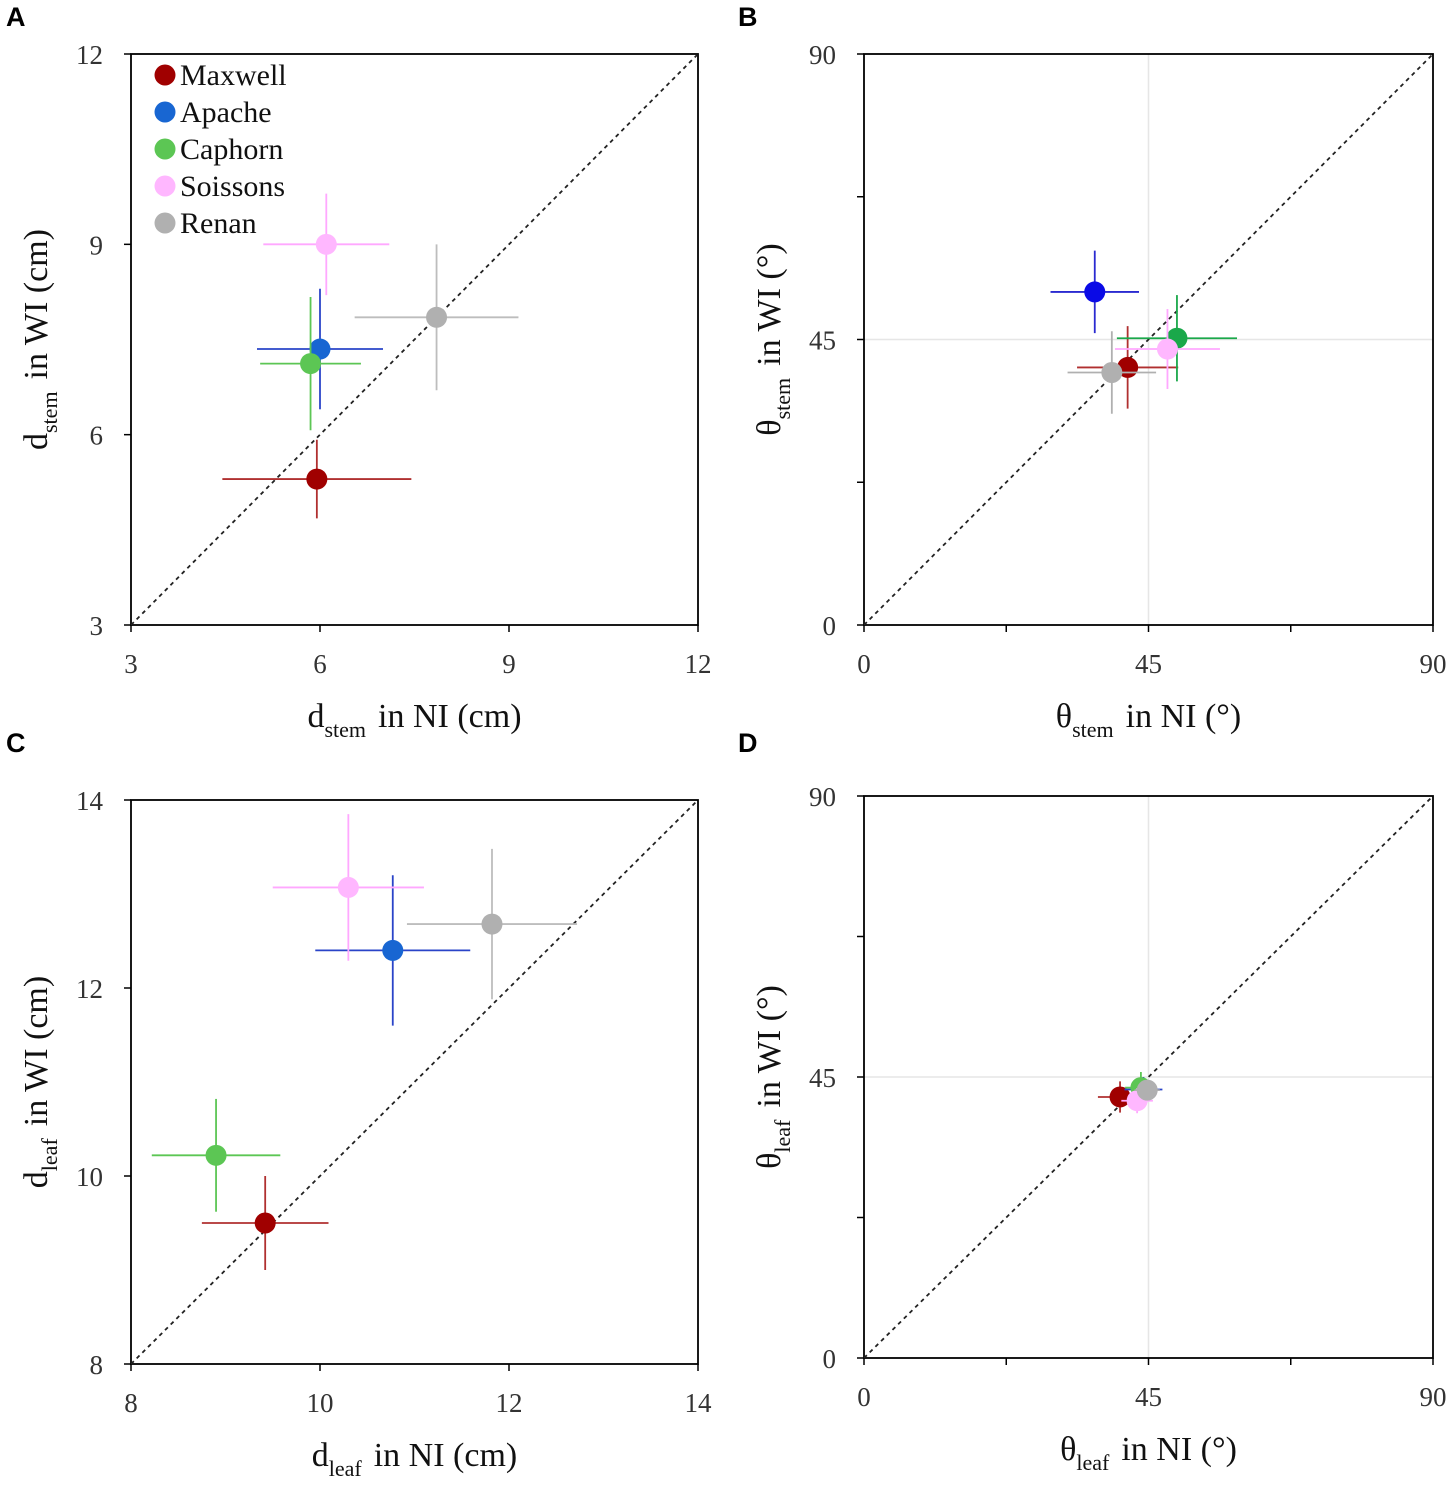 The height and width of the screenshot is (1493, 1453). I want to click on y-tick-label: 14, so click(90, 801).